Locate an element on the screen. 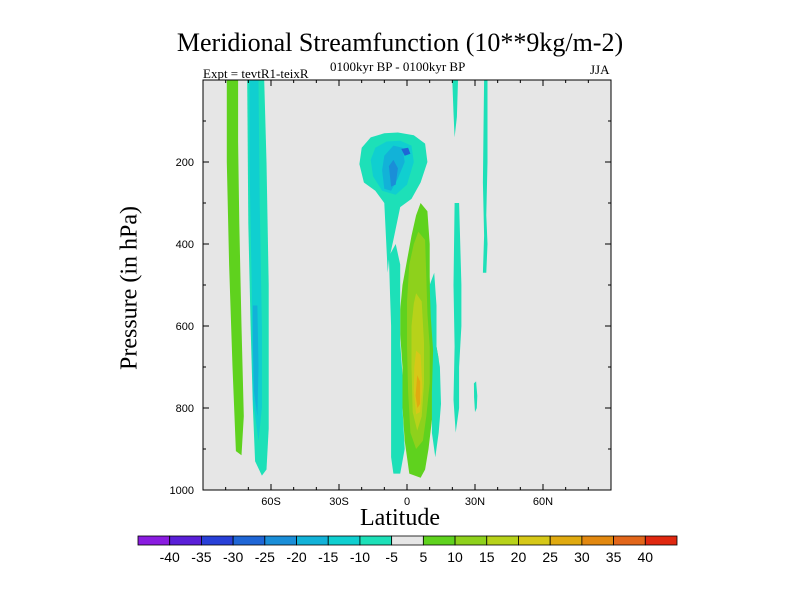  x-axis-label: Latitude is located at coordinates (400, 518).